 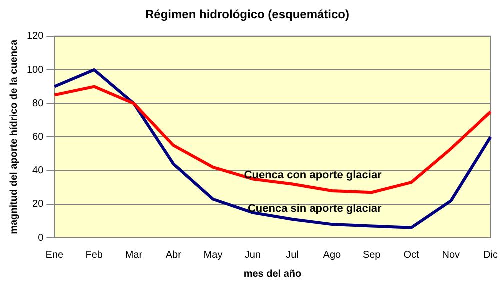 I want to click on x-tick-label: Sep, so click(x=372, y=255).